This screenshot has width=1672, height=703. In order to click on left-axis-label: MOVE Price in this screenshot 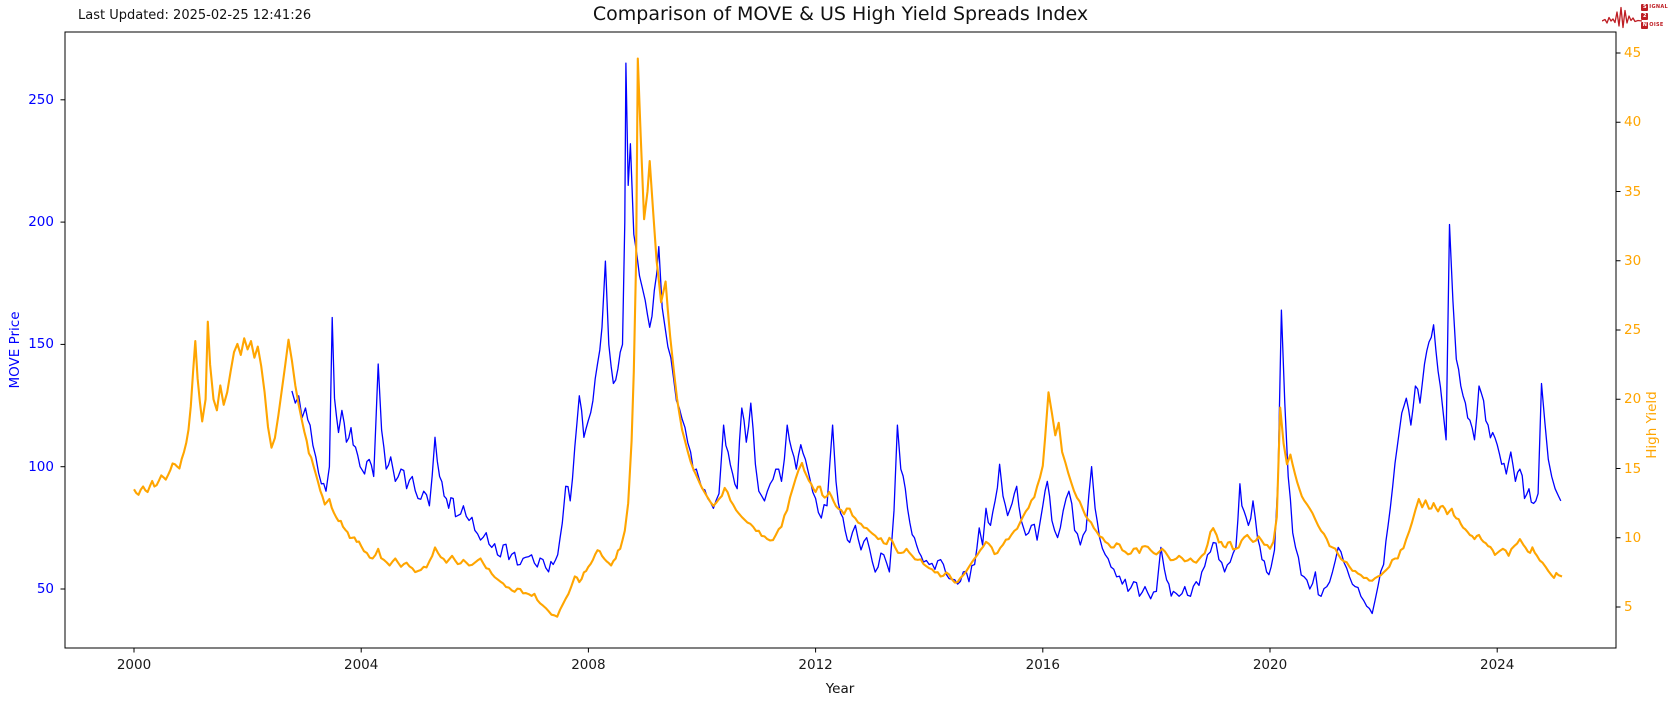, I will do `click(15, 350)`.